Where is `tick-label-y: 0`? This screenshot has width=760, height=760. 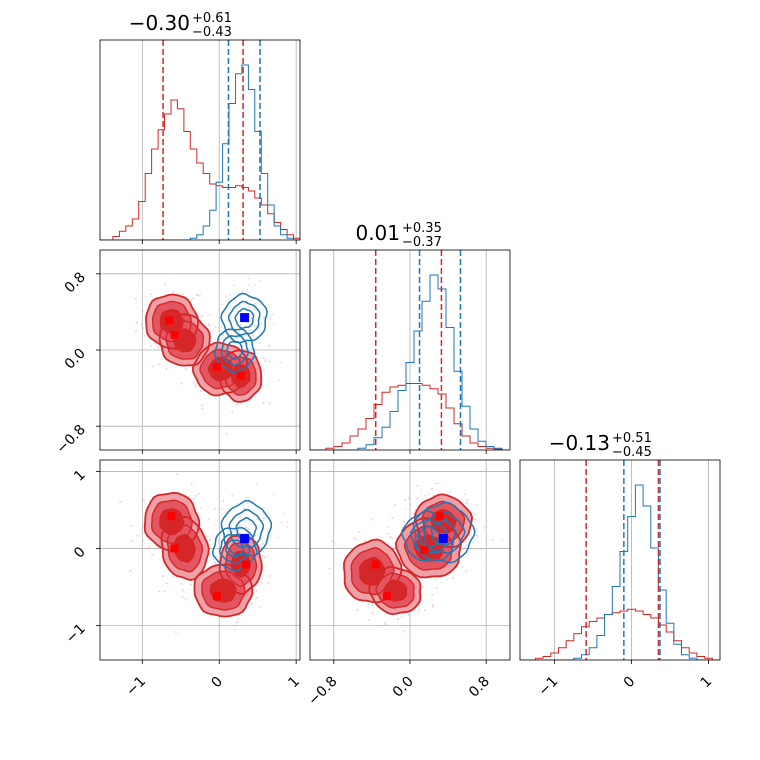
tick-label-y: 0 is located at coordinates (80, 553).